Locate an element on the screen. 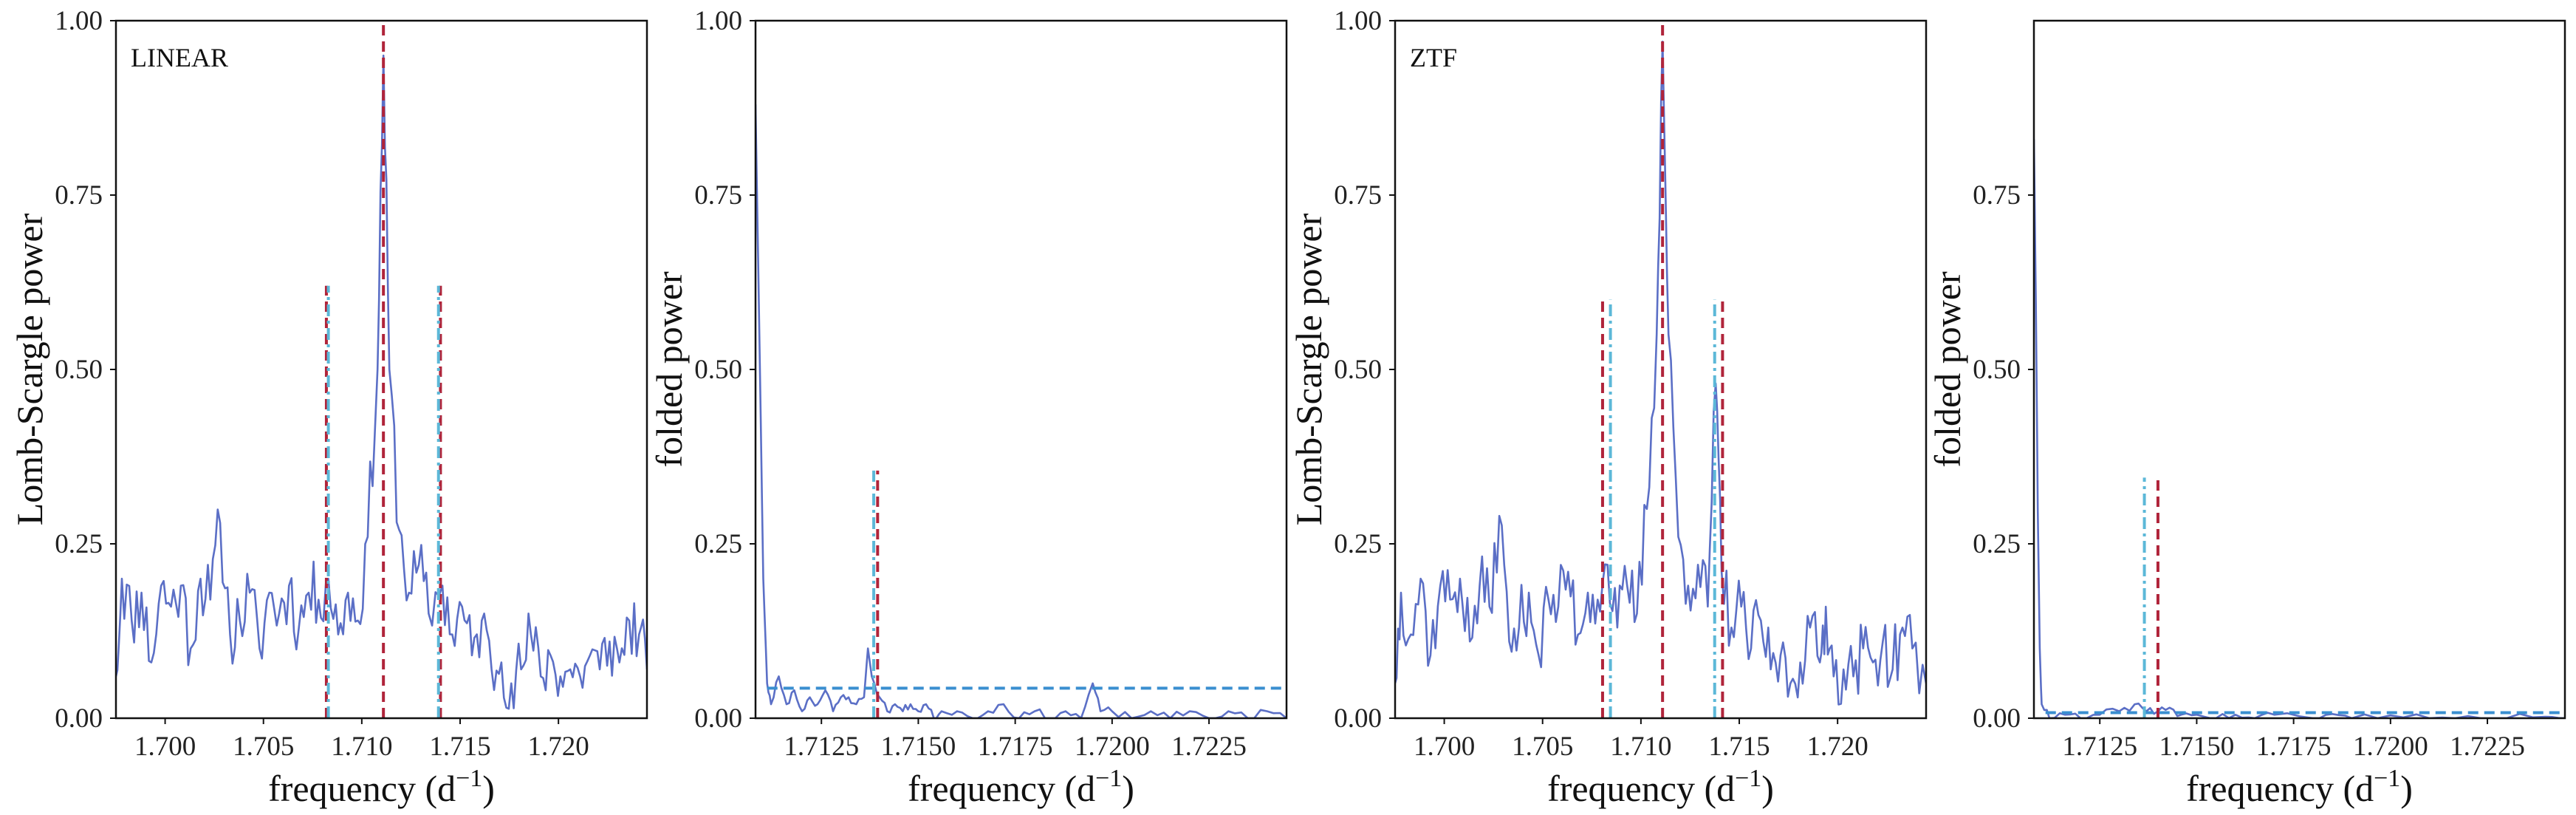 The width and height of the screenshot is (2576, 815). plot-area is located at coordinates (2299, 428).